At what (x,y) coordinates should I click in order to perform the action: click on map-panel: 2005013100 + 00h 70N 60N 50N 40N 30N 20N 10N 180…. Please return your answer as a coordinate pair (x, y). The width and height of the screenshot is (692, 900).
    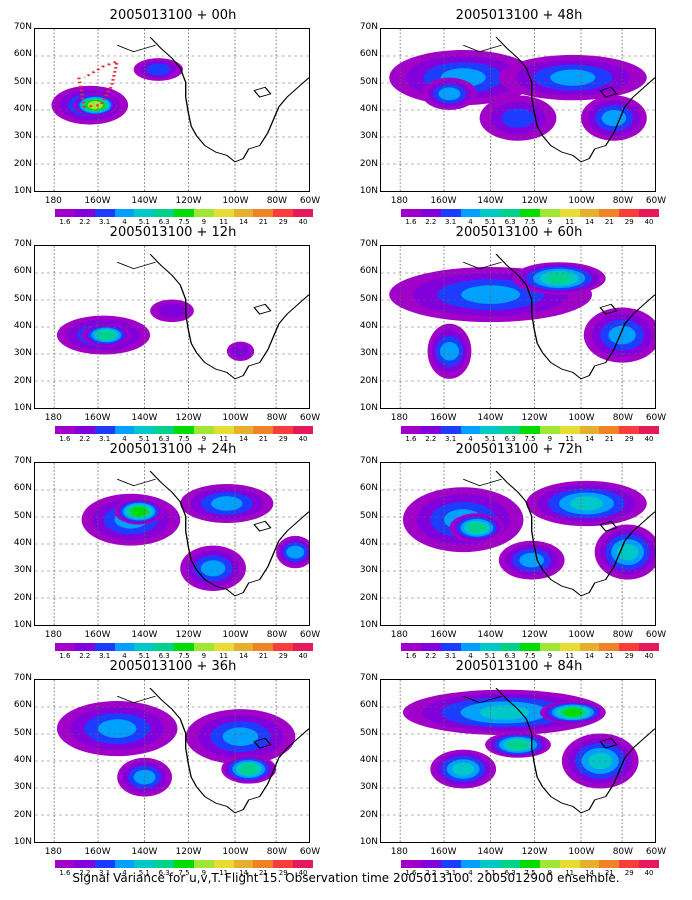
    Looking at the image, I should click on (173, 117).